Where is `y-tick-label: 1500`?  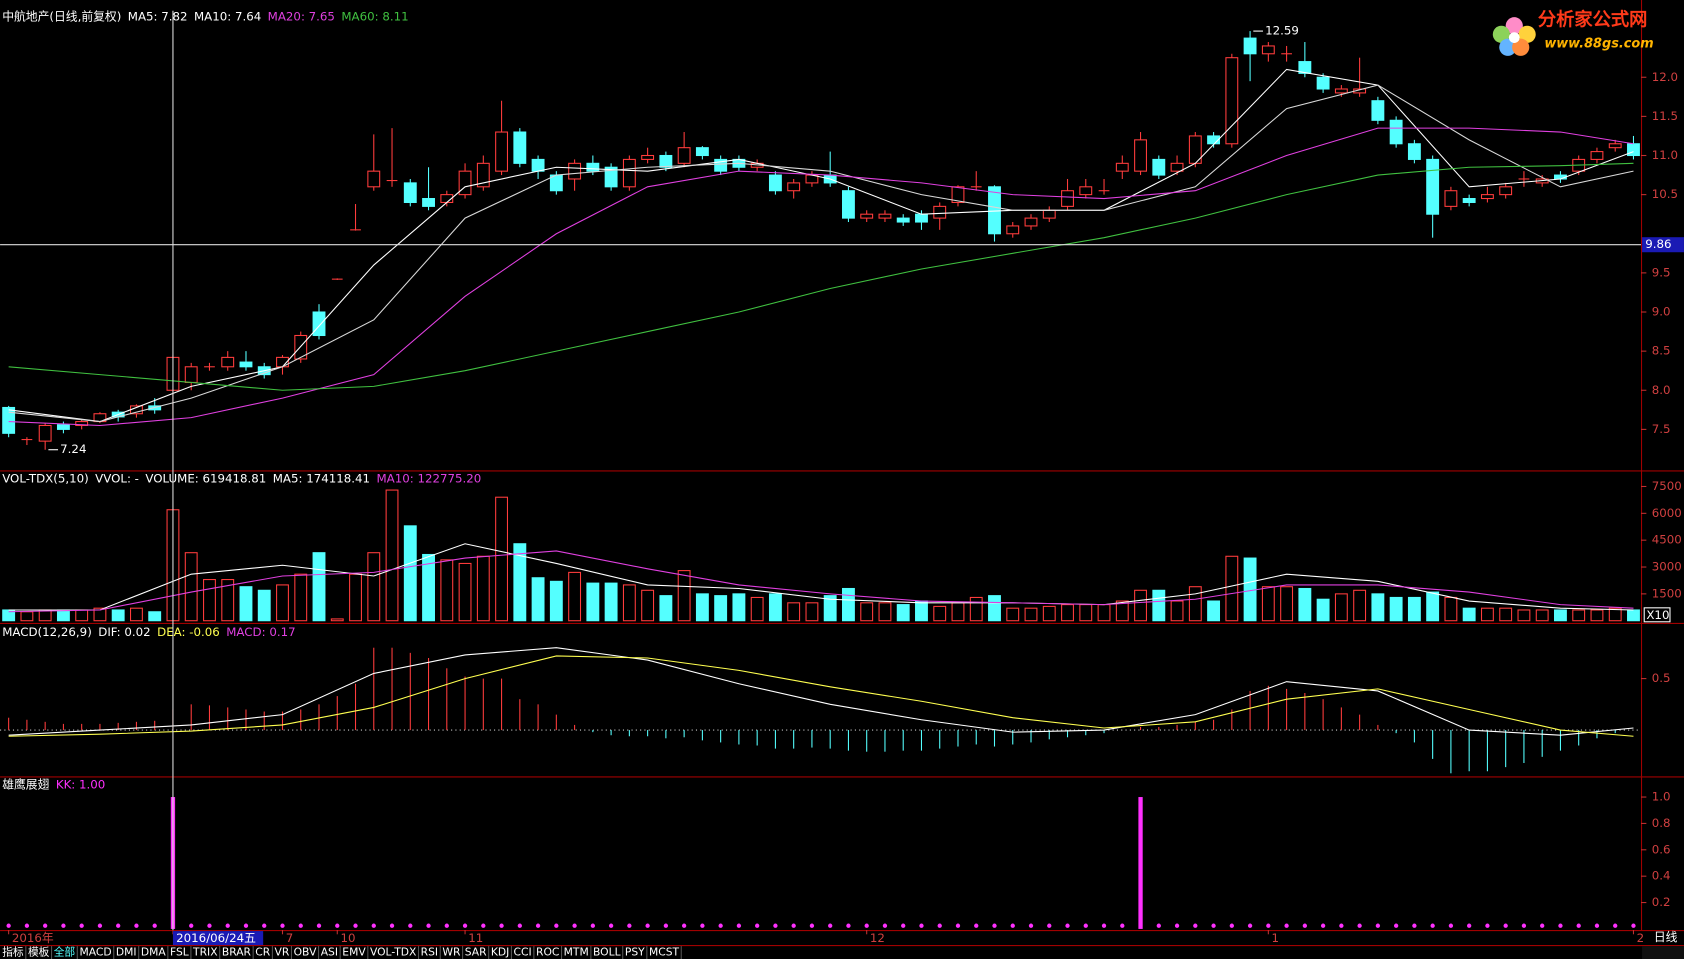
y-tick-label: 1500 is located at coordinates (1667, 593).